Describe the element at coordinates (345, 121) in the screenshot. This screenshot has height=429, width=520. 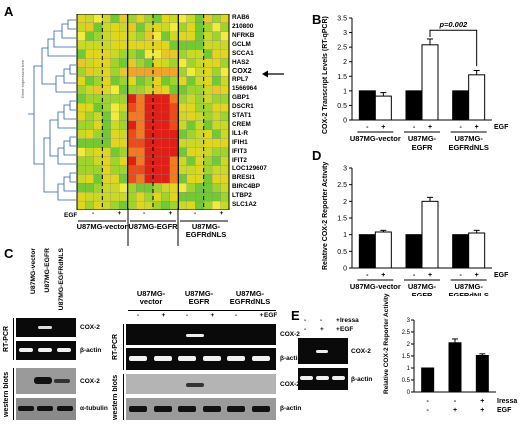
I see `y-tick-label: 0` at that location.